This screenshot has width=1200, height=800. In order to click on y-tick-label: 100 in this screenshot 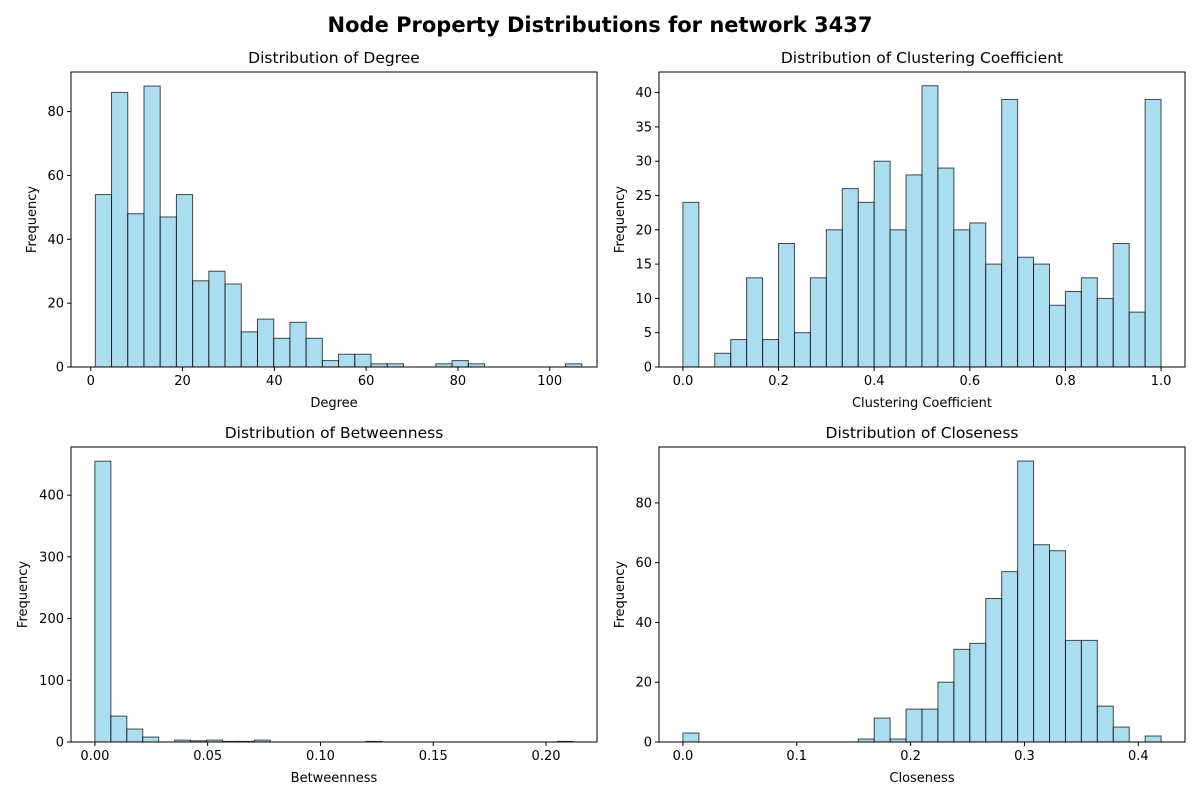, I will do `click(51, 681)`.